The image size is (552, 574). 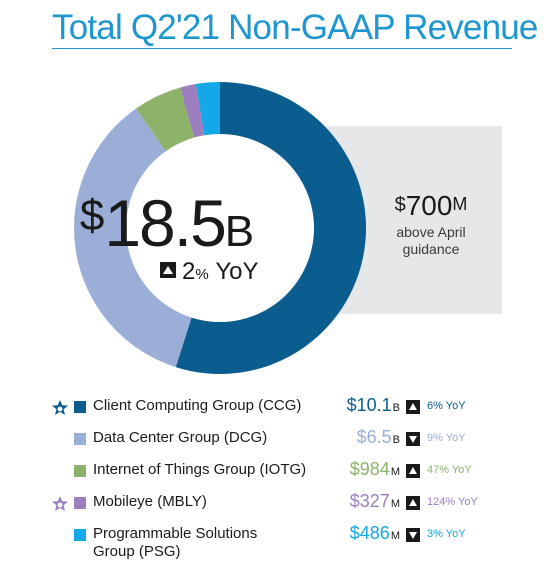 I want to click on legend-value-mbly: $327M, so click(x=375, y=501).